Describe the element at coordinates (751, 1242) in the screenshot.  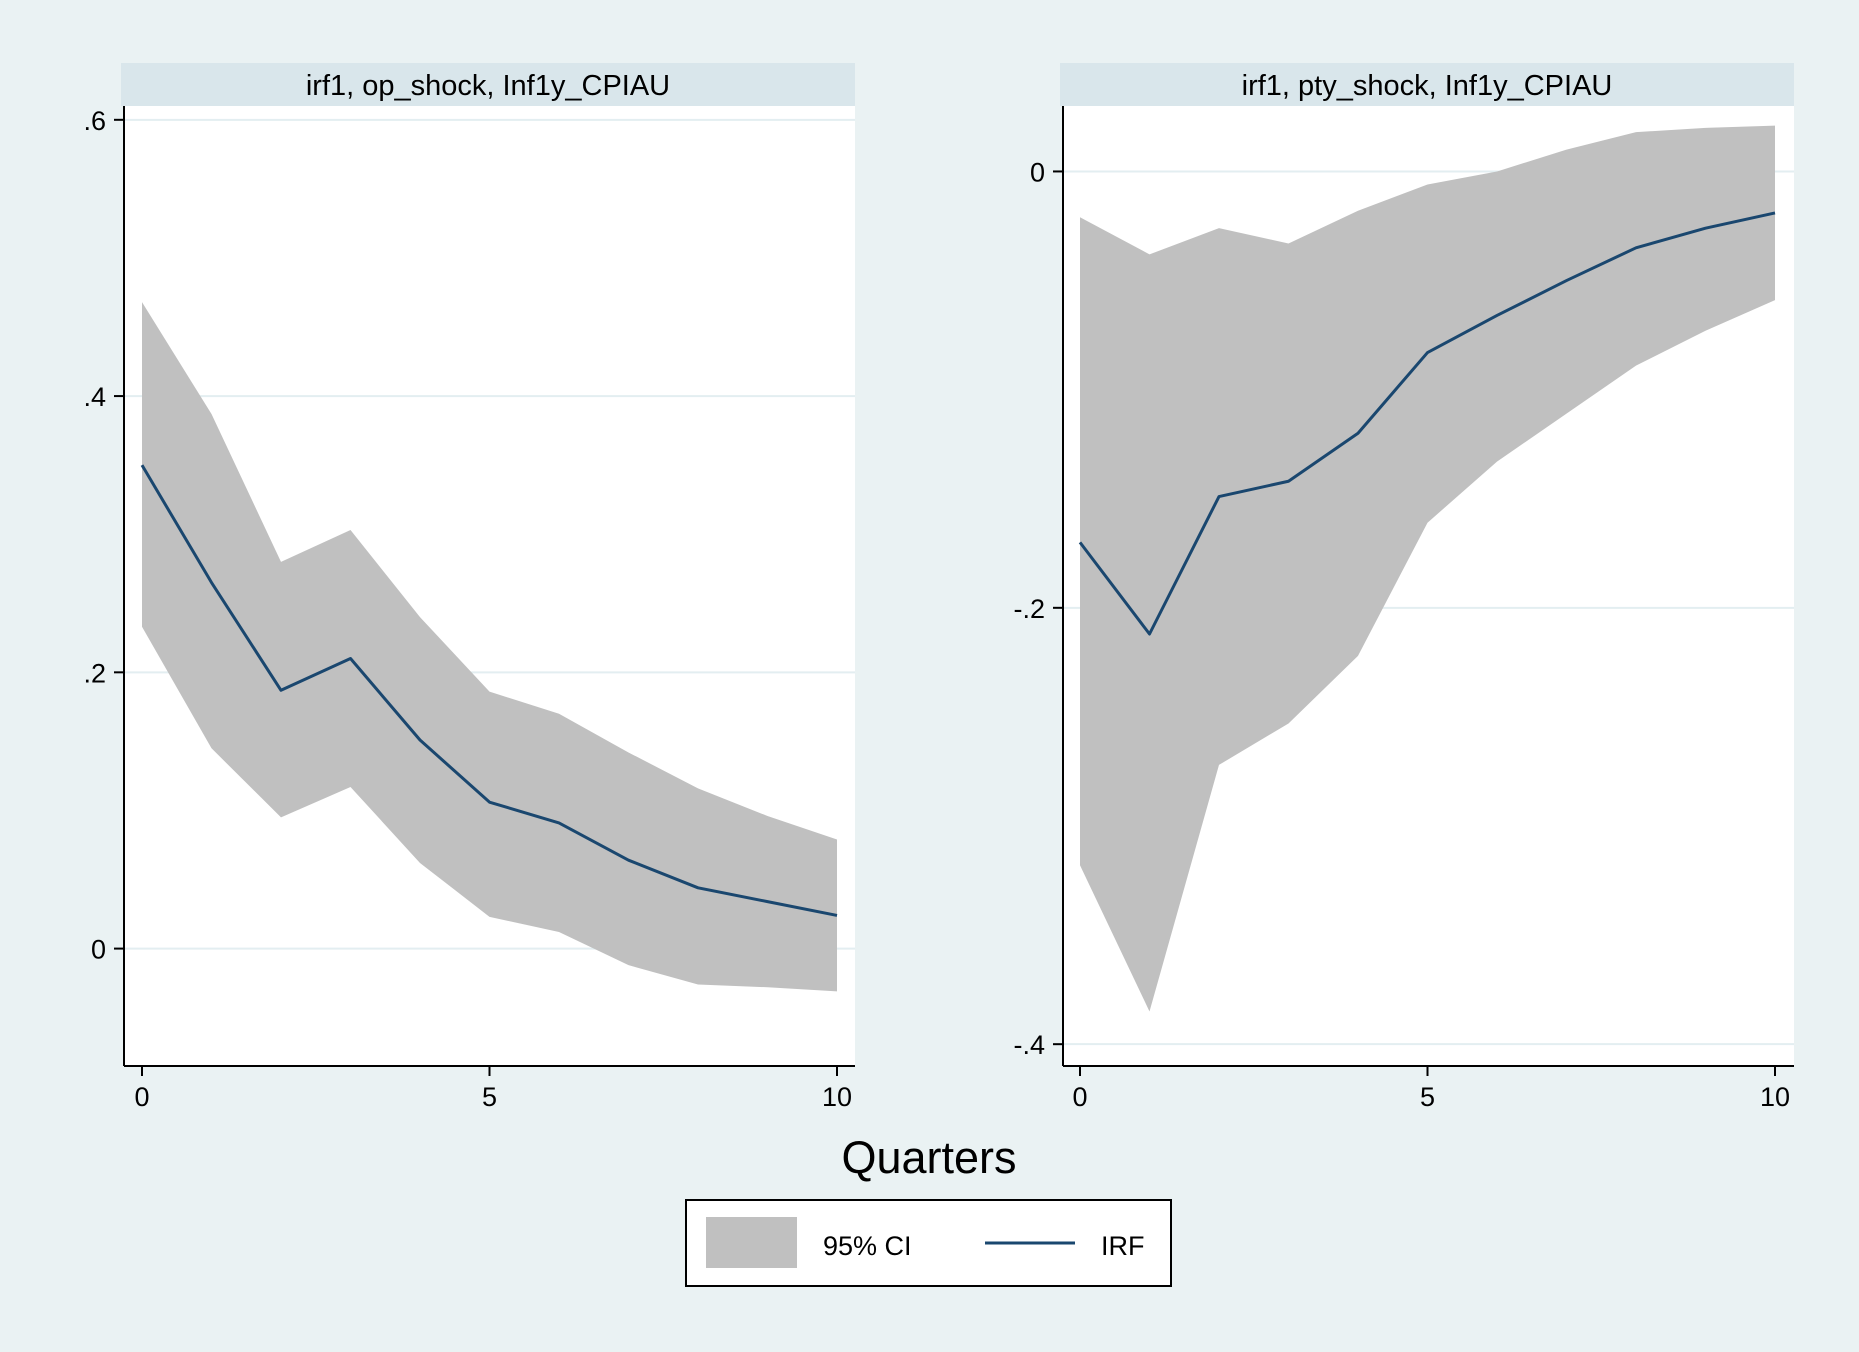
I see `legend-band-swatch` at that location.